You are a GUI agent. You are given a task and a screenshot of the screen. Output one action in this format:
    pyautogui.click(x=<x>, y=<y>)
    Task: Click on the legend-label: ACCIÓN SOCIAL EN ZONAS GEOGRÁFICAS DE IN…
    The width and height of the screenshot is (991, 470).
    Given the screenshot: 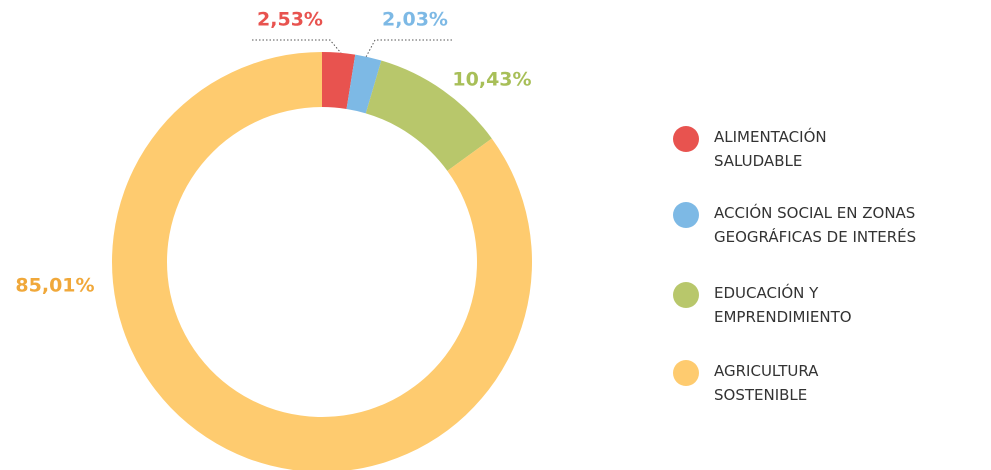 What is the action you would take?
    pyautogui.click(x=815, y=225)
    